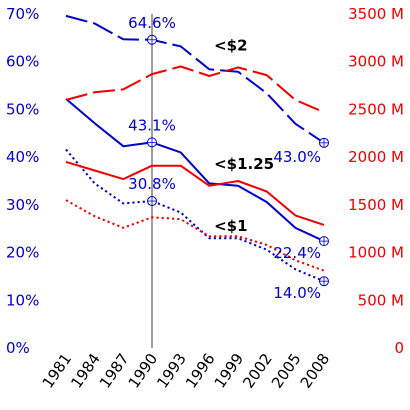  I want to click on x-tick-label: 2005, so click(286, 371).